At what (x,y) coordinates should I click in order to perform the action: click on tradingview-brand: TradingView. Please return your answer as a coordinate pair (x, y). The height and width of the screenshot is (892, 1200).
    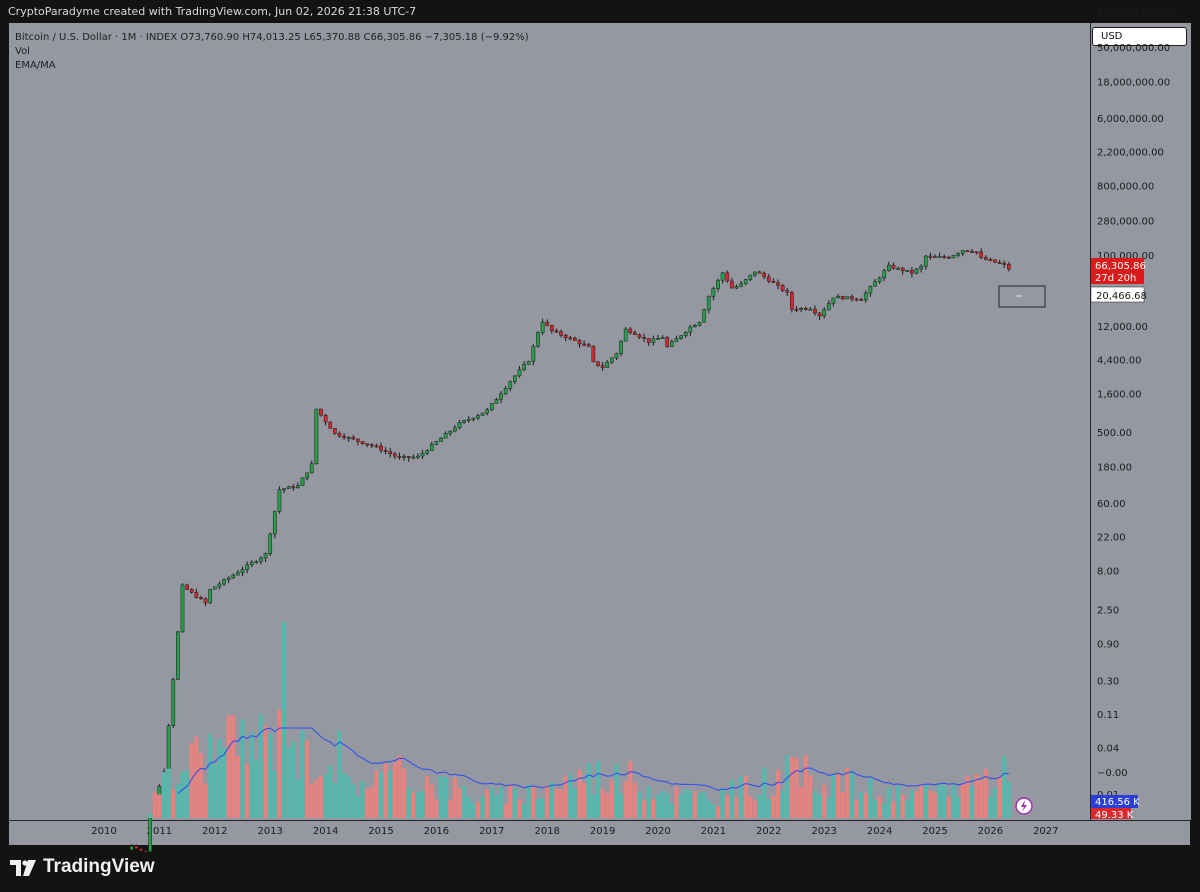
    Looking at the image, I should click on (82, 867).